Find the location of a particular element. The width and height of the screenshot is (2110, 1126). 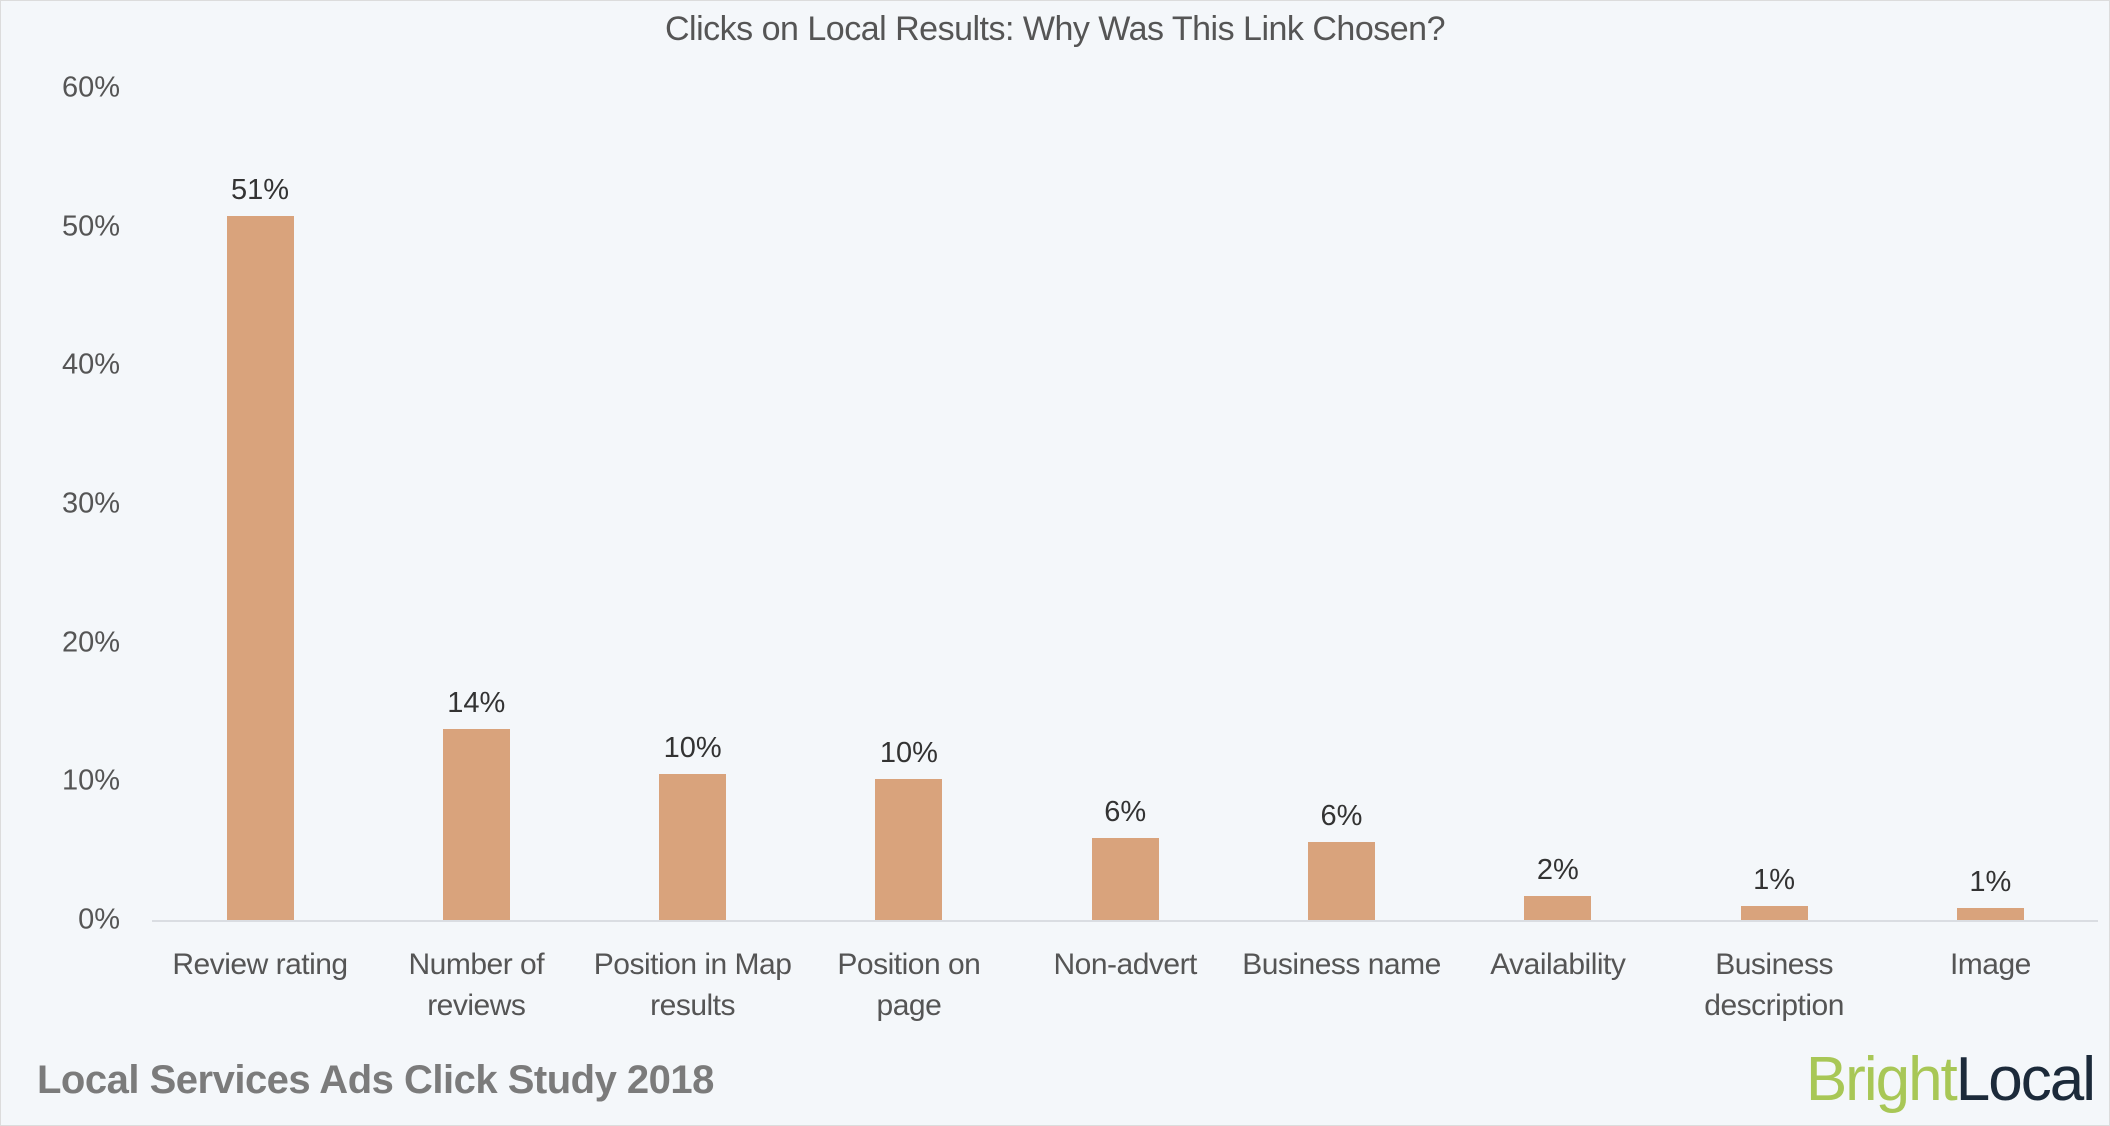

brightlocal-logo: BrightLocal is located at coordinates (1950, 1079).